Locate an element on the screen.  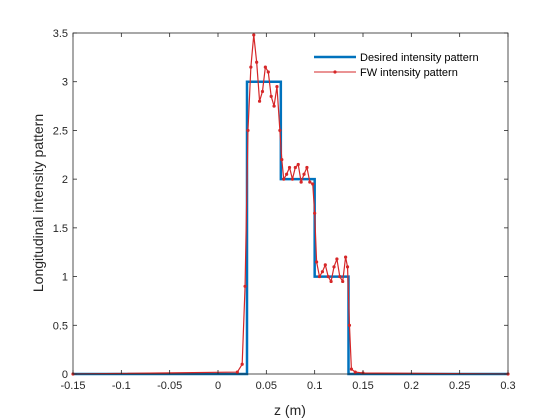
y-axis-title: Longitudinal intensity pattern is located at coordinates (38, 203).